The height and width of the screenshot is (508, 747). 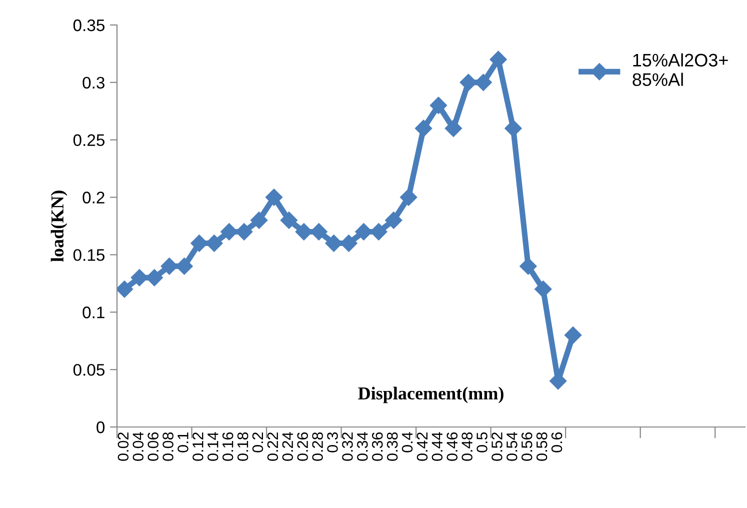 What do you see at coordinates (183, 442) in the screenshot?
I see `x-tick-label: 0.1` at bounding box center [183, 442].